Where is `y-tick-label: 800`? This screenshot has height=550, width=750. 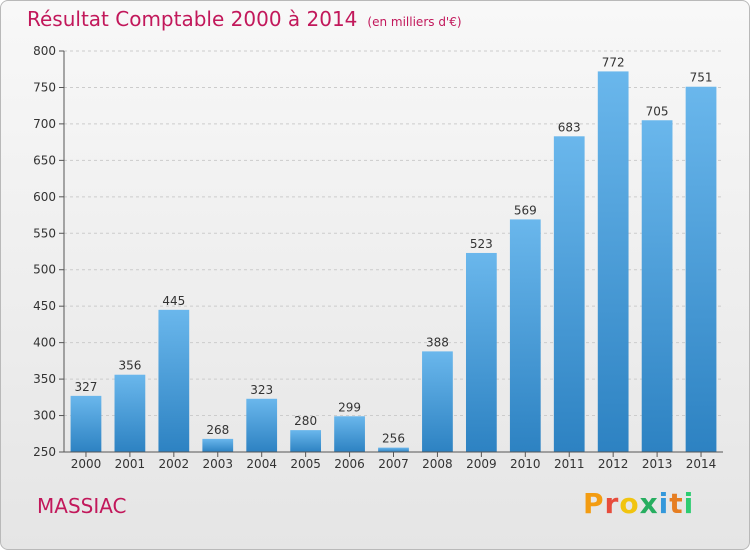
y-tick-label: 800 is located at coordinates (44, 51).